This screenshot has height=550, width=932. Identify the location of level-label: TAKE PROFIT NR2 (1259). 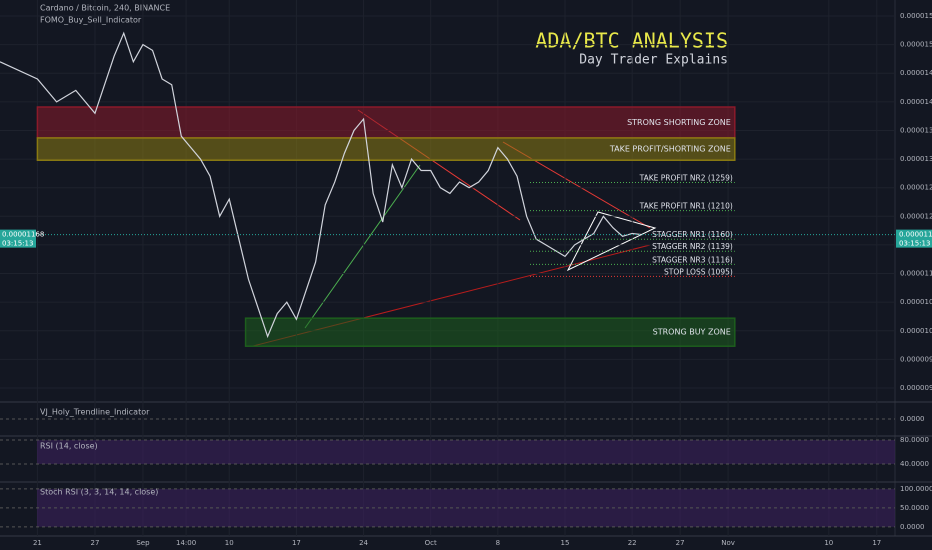
(686, 178).